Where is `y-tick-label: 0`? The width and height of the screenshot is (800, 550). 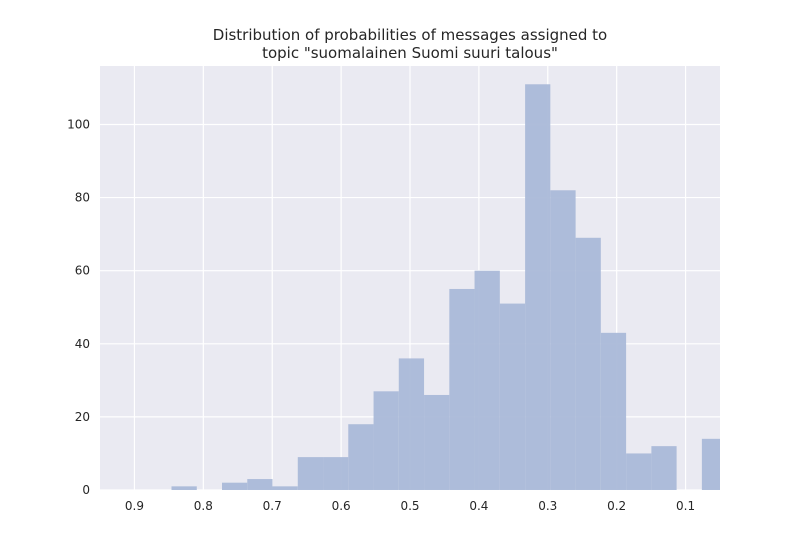
y-tick-label: 0 is located at coordinates (86, 490).